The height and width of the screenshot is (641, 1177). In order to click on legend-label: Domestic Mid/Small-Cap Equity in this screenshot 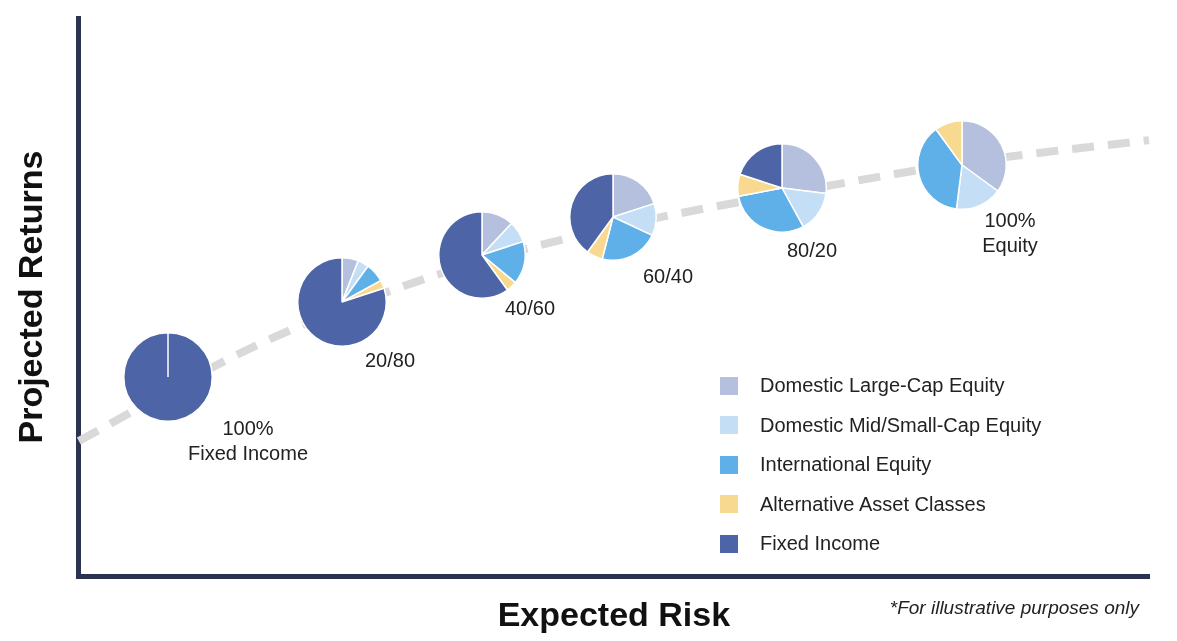, I will do `click(901, 425)`.